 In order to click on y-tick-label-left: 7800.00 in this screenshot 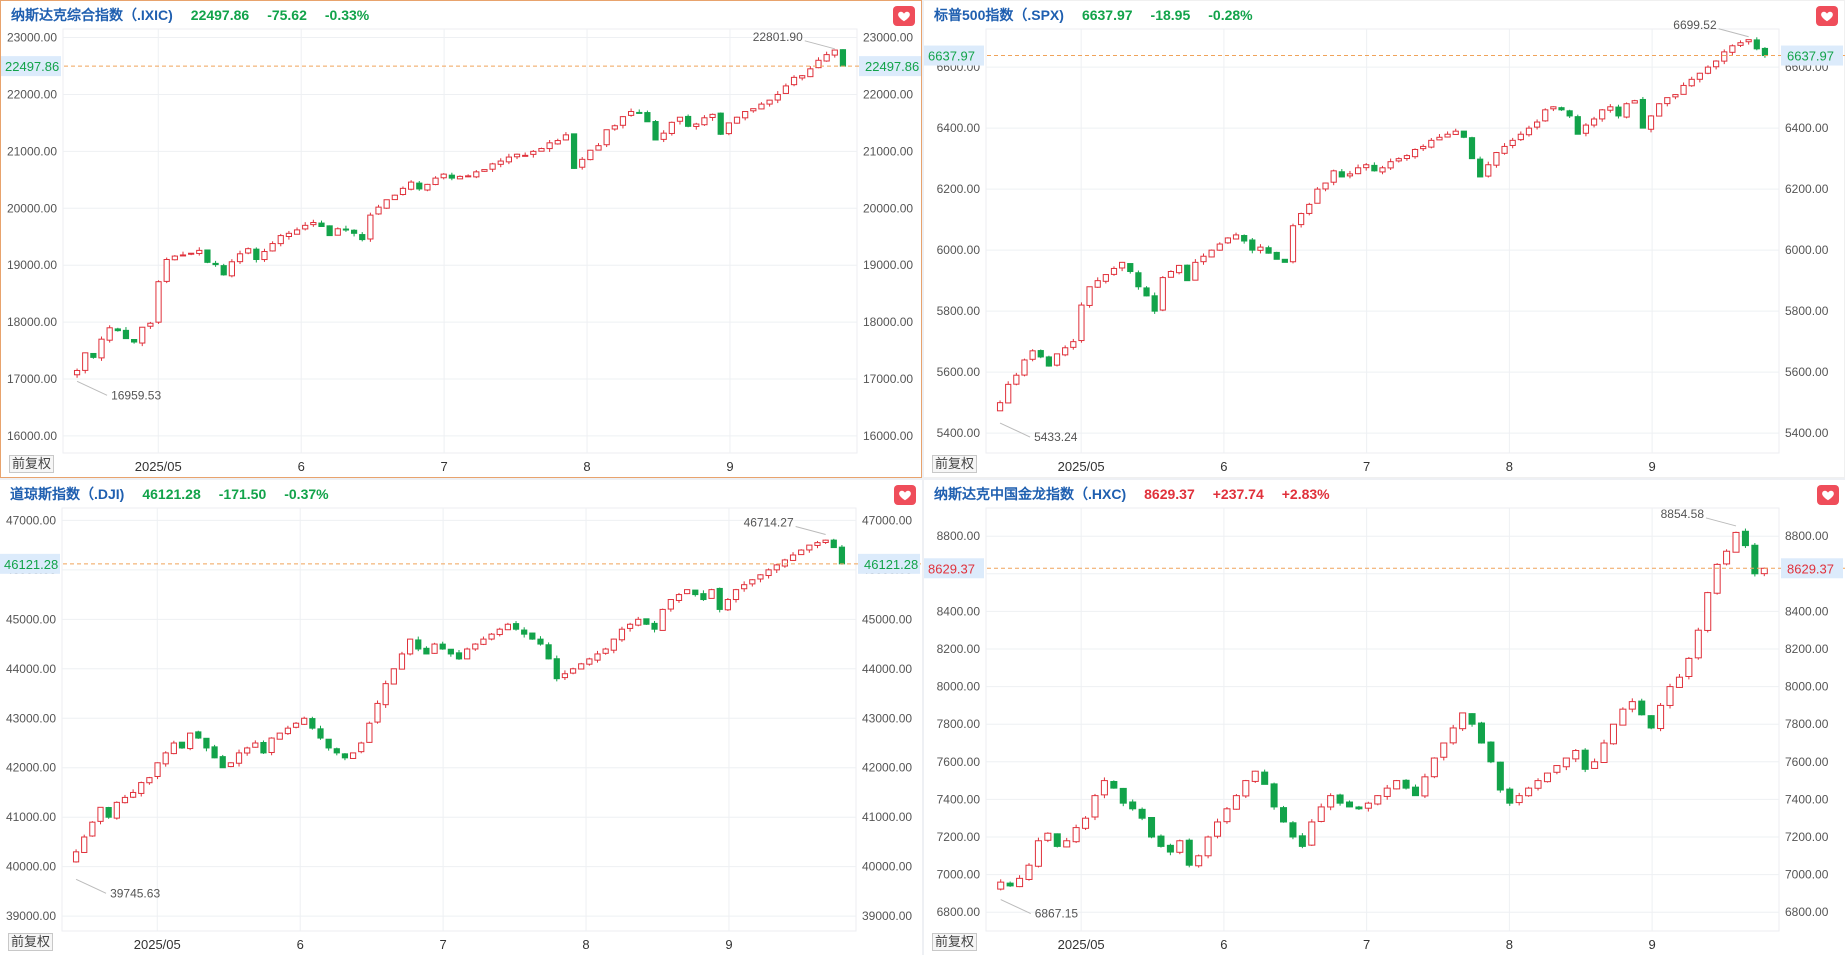, I will do `click(959, 724)`.